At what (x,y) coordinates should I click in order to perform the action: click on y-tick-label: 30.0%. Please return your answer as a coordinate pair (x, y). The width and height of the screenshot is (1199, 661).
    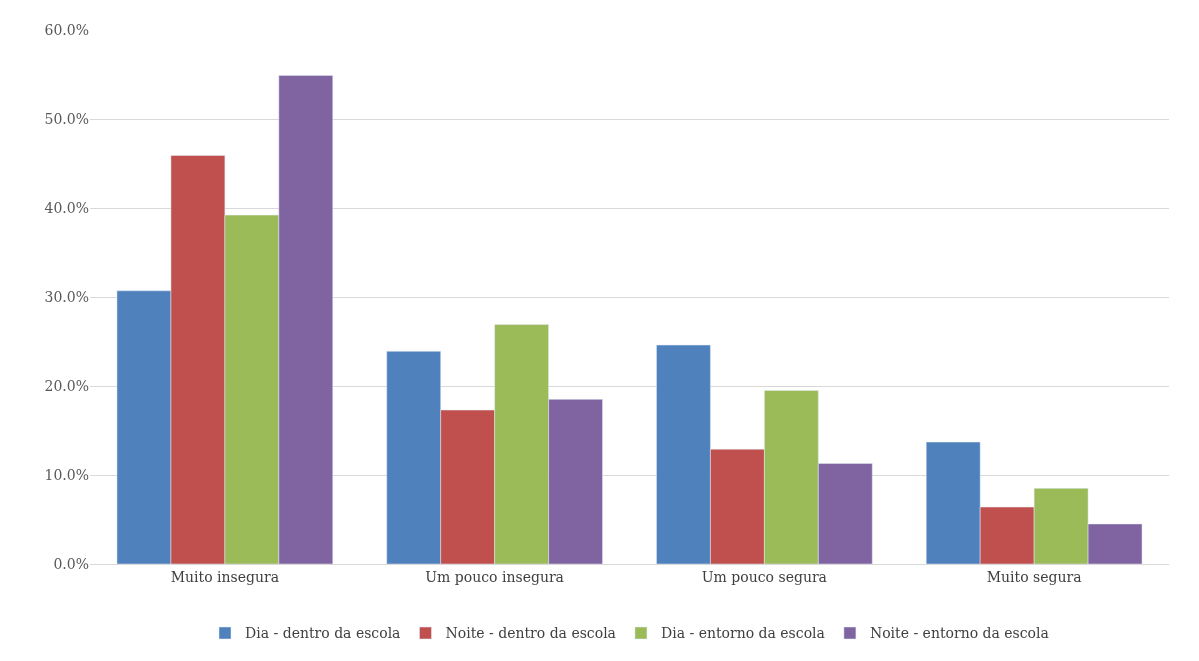
    Looking at the image, I should click on (66, 296).